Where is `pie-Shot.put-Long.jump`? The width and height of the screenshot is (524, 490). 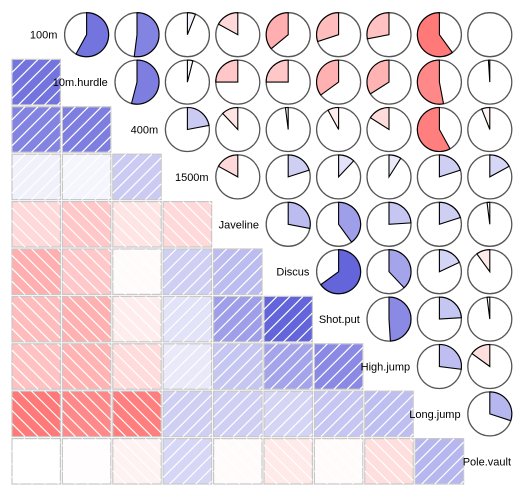 pie-Shot.put-Long.jump is located at coordinates (439, 319).